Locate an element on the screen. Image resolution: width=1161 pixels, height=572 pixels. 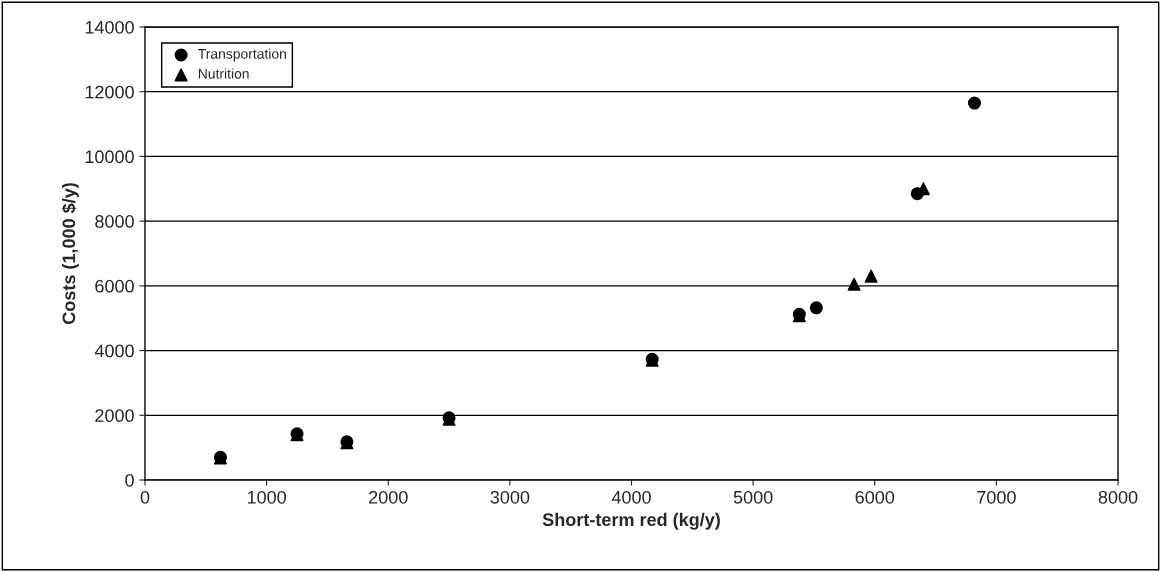
x-axis-title: Short-term red (kg/y) is located at coordinates (631, 521).